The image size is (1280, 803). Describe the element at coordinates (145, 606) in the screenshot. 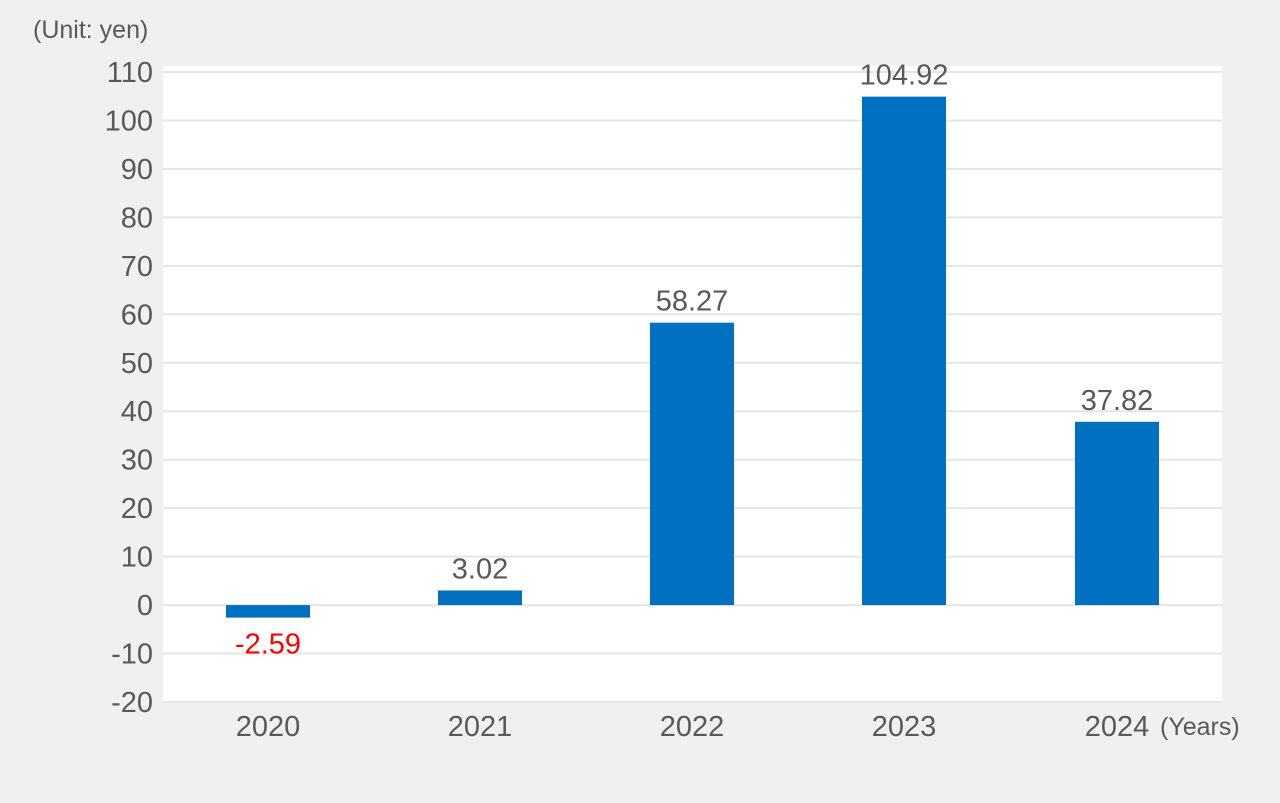

I see `y-tick-label: 0` at that location.